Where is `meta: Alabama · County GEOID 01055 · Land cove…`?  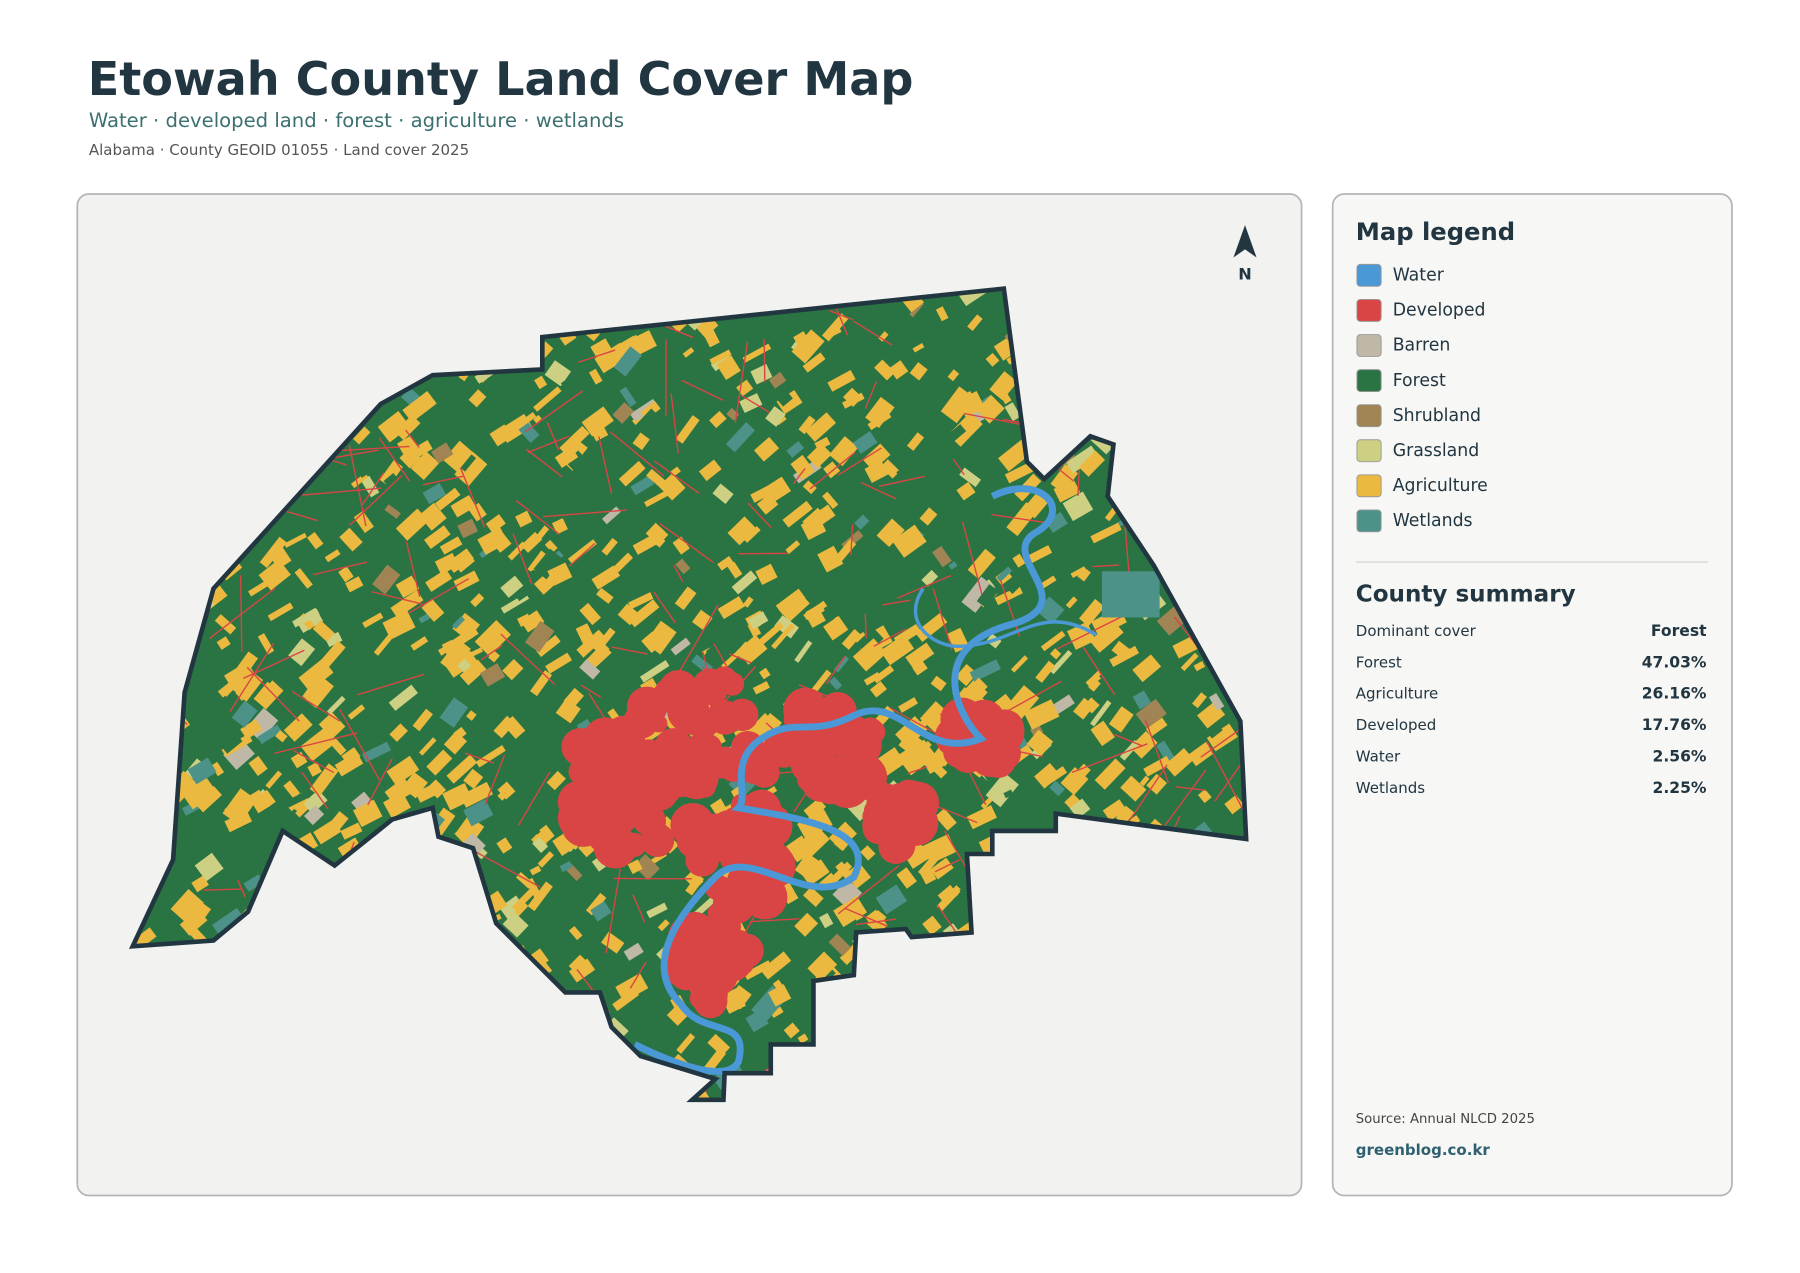
meta: Alabama · County GEOID 01055 · Land cove… is located at coordinates (279, 150).